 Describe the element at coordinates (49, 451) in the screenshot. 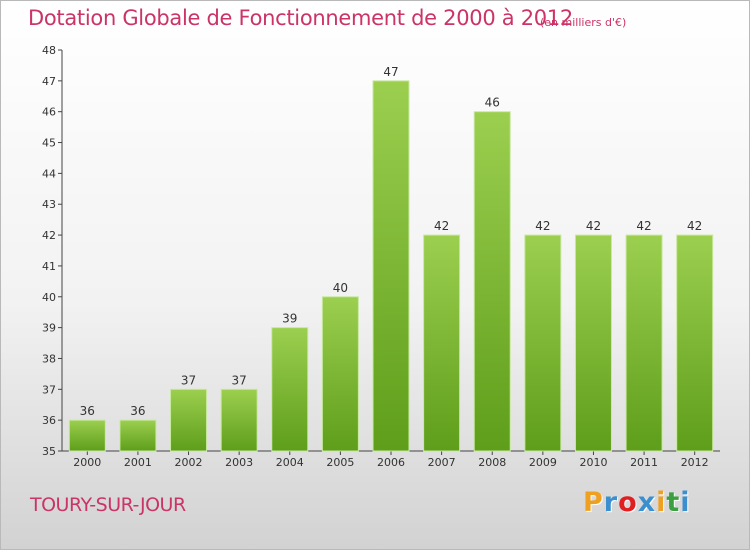

I see `y-tick-label: 35` at that location.